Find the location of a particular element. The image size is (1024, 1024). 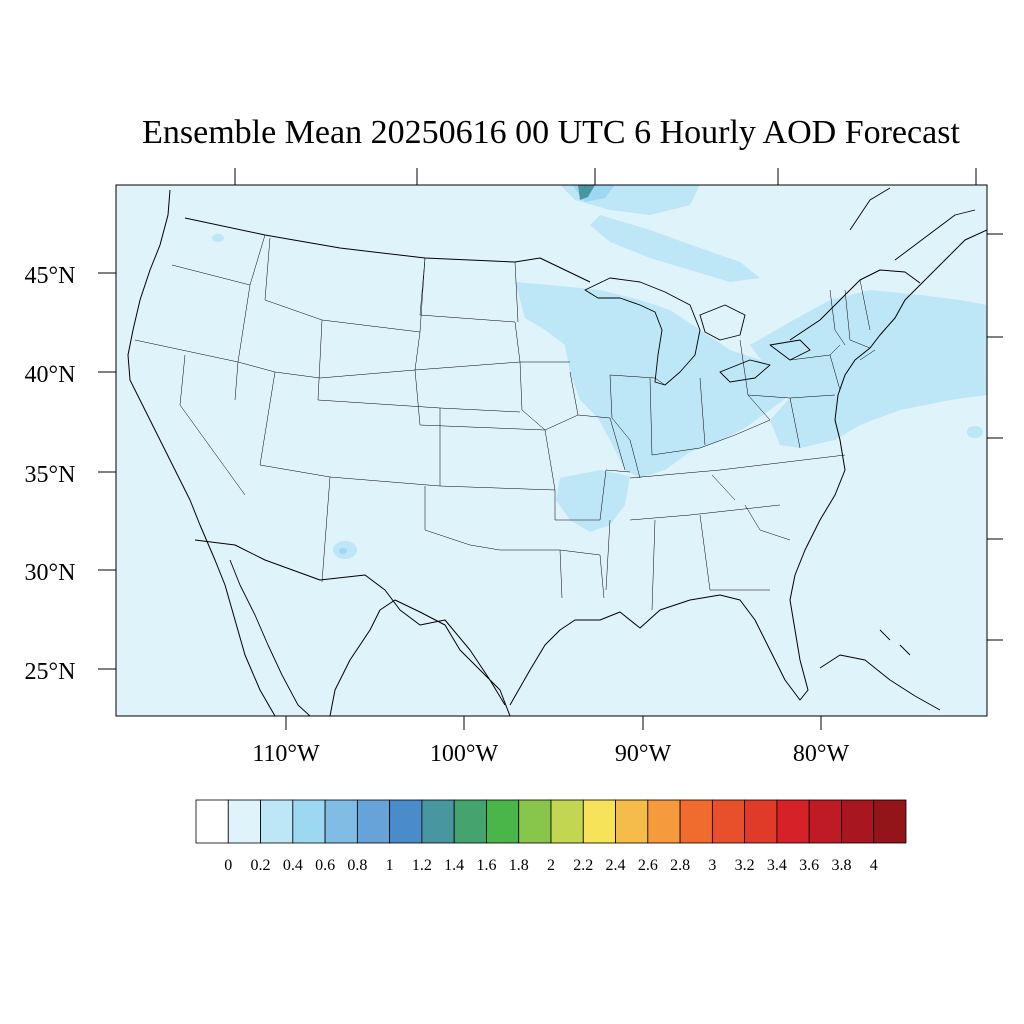

lon-label: 80°W is located at coordinates (821, 754).